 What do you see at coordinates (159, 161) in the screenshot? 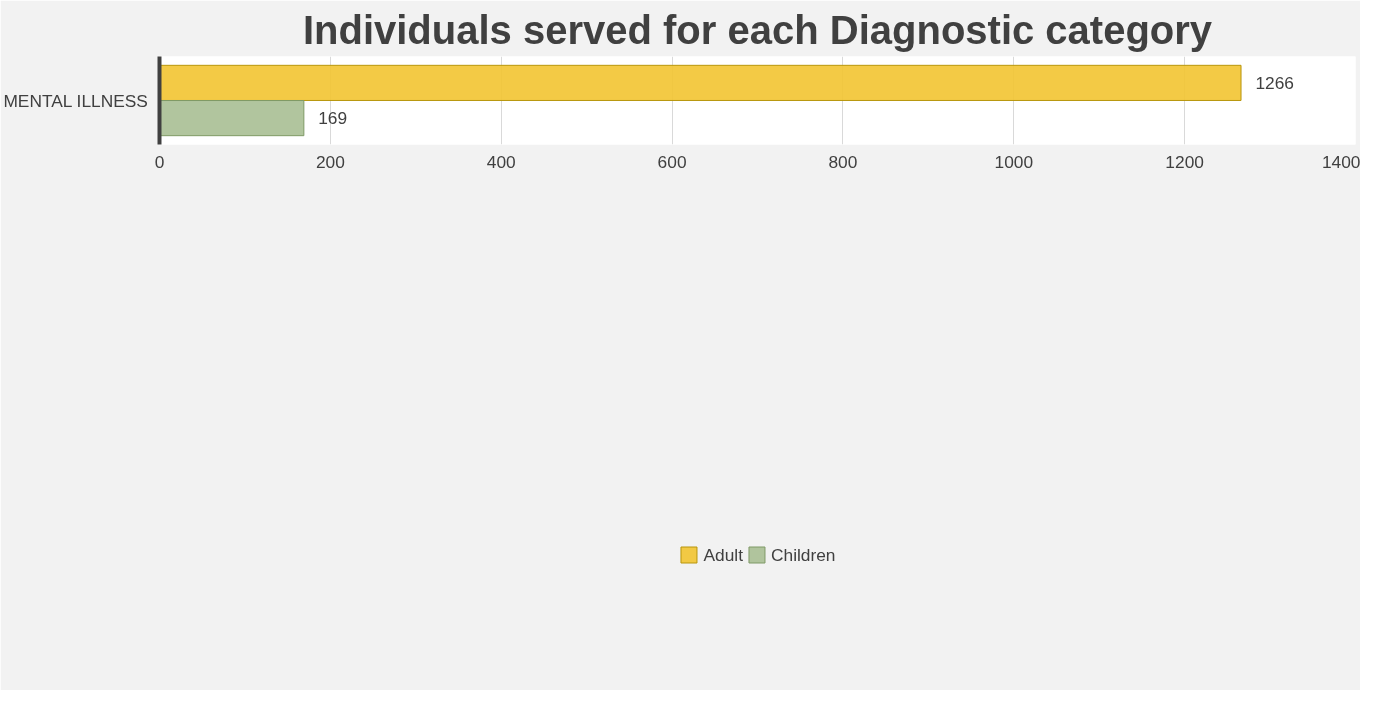
I see `x-tick-label: 0` at bounding box center [159, 161].